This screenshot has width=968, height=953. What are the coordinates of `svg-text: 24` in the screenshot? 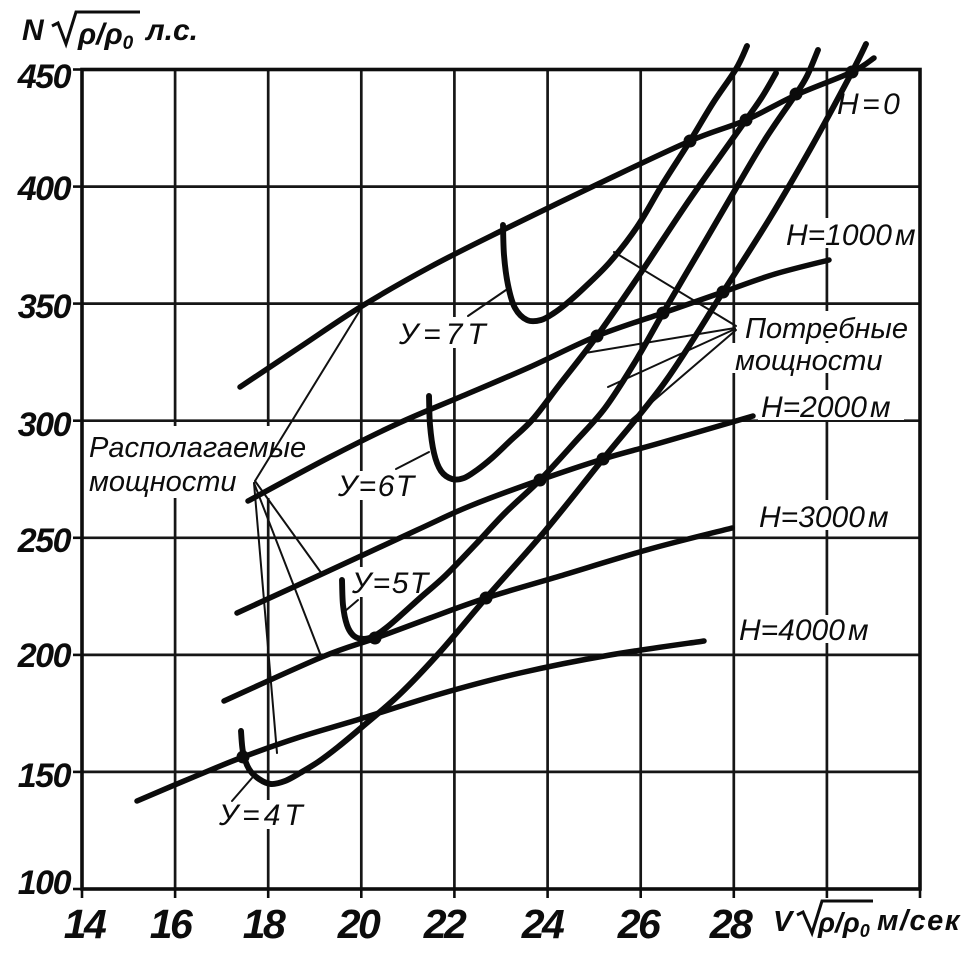 It's located at (543, 924).